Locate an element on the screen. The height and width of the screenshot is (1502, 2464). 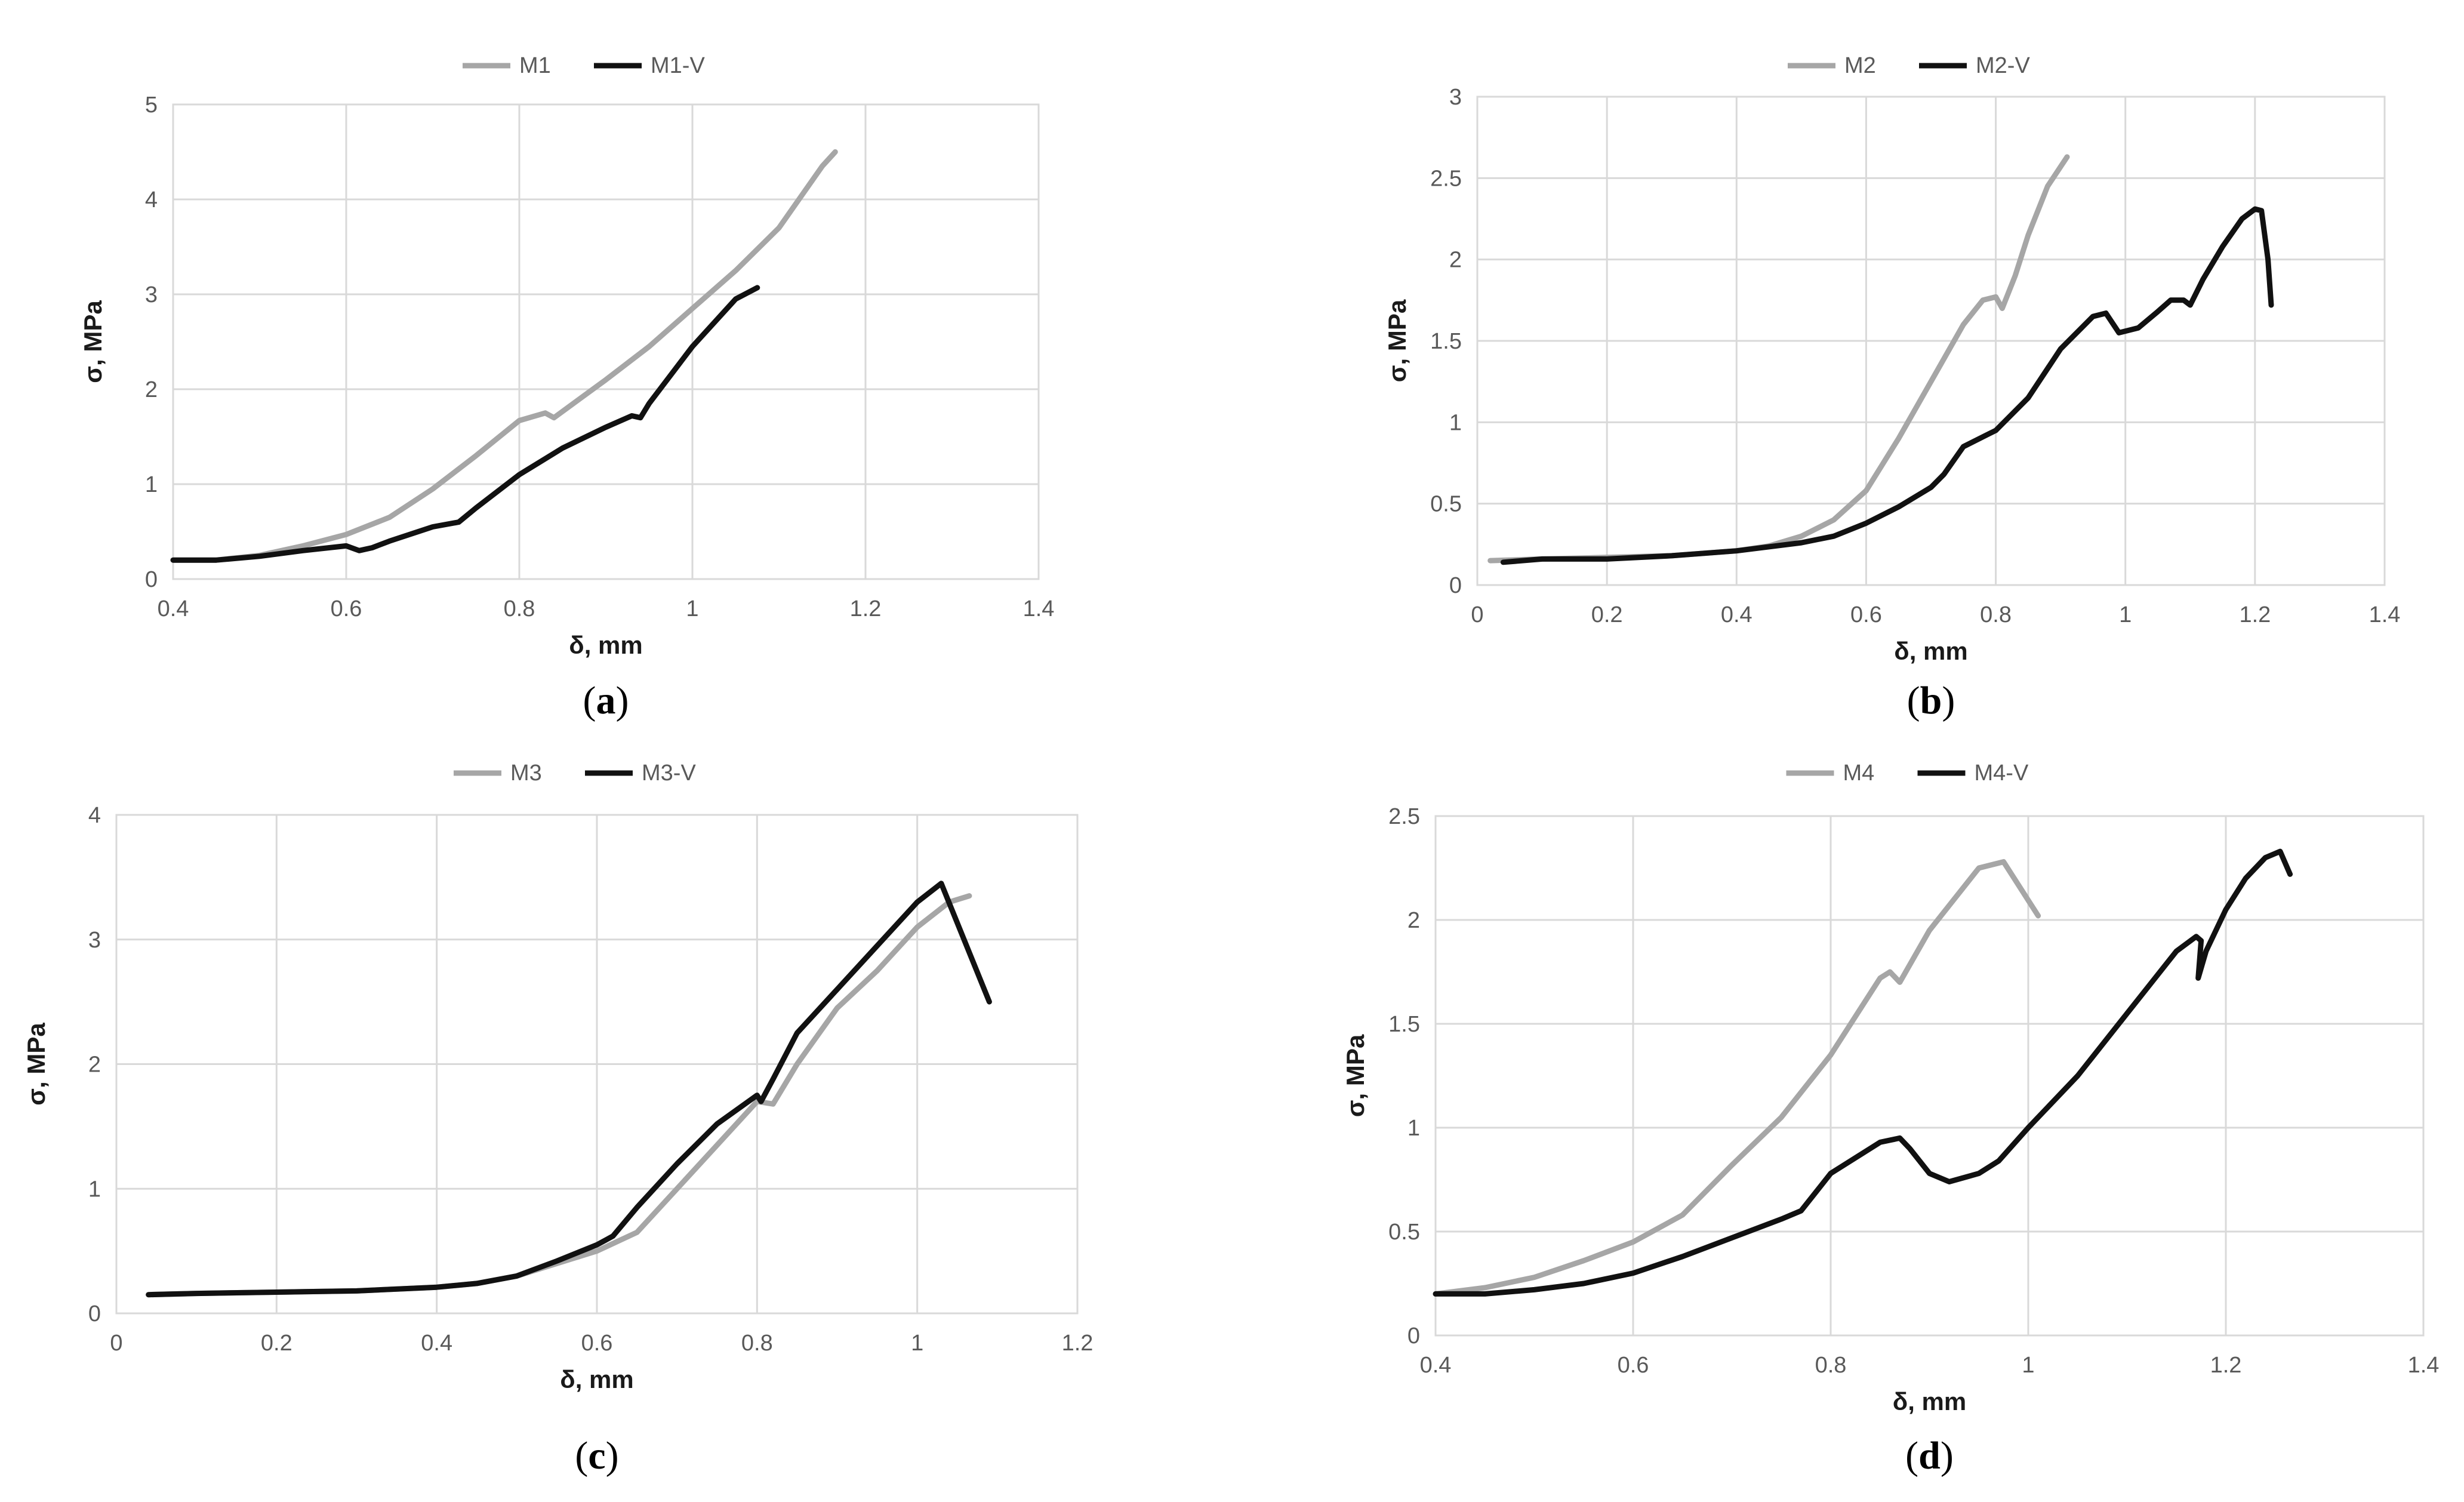
legend: M4 M4-V is located at coordinates (1907, 773).